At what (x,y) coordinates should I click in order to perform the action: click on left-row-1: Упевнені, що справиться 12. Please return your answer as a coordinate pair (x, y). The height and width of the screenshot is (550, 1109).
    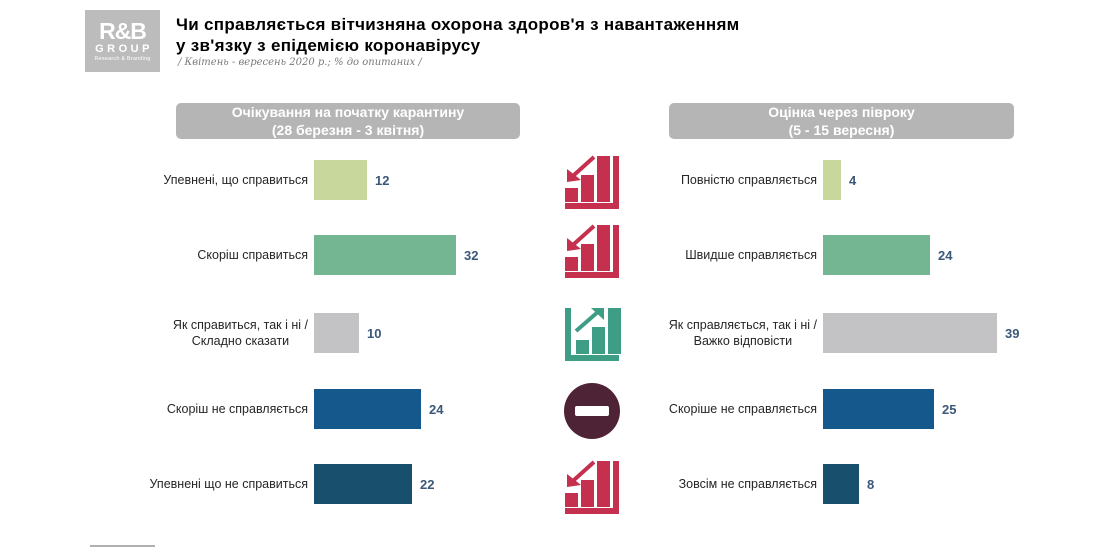
    Looking at the image, I should click on (258, 180).